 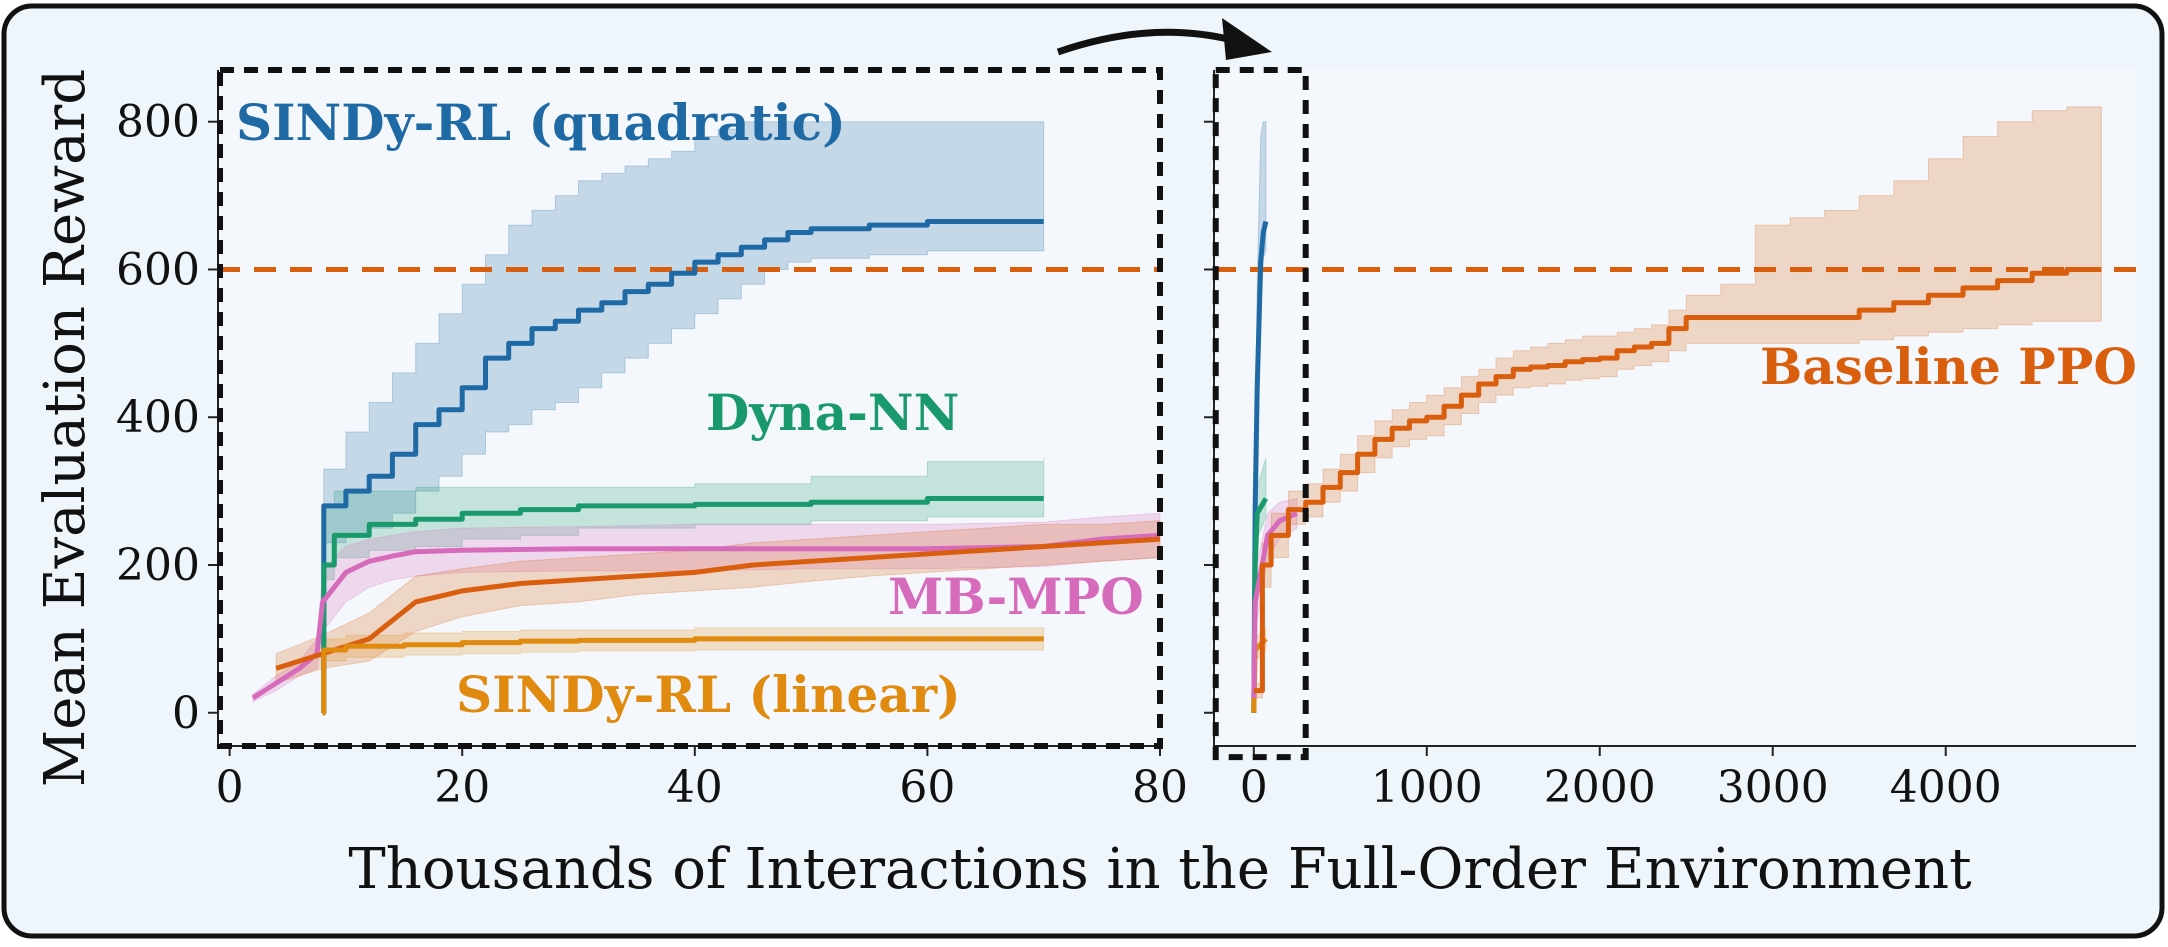 I want to click on label-mb-mpo: MB-MPO, so click(x=1016, y=596).